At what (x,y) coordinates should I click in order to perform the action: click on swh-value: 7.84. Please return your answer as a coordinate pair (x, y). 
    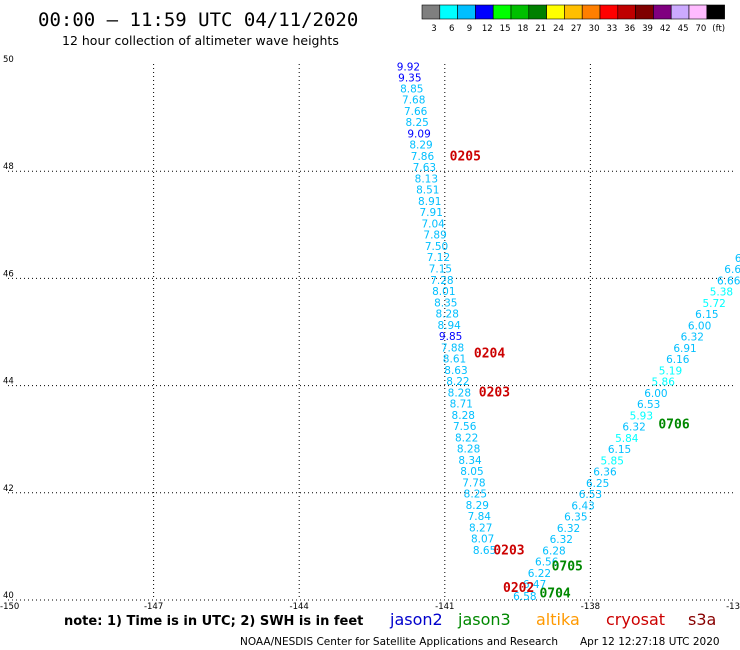
    Looking at the image, I should click on (480, 517).